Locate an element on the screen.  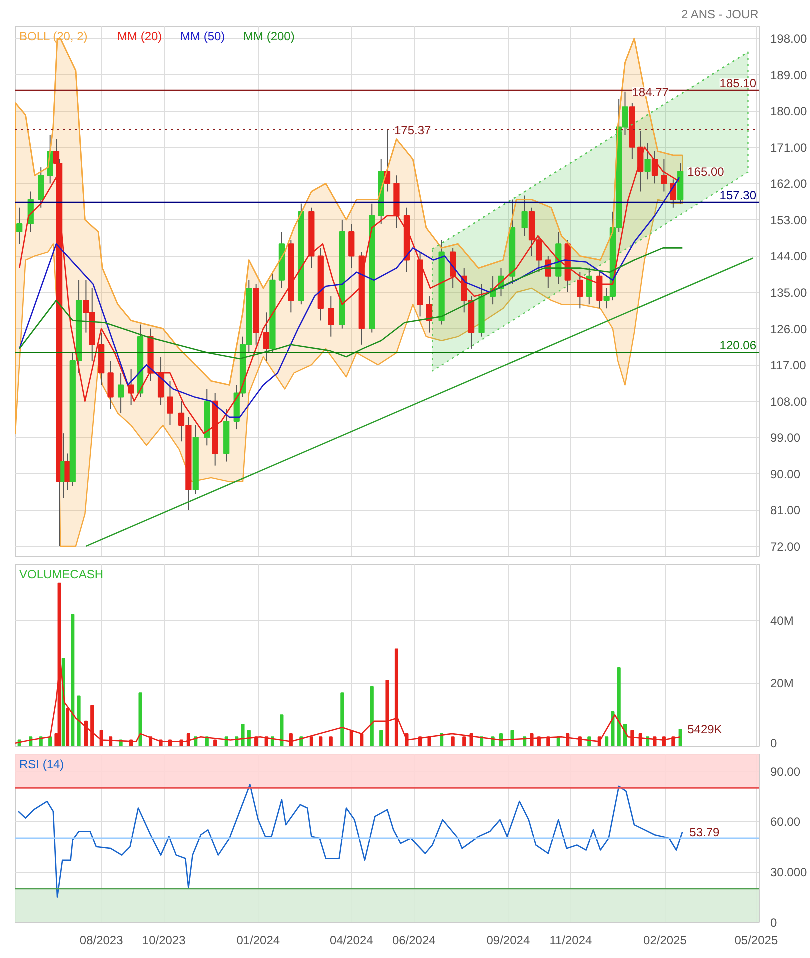
y-tick-label: 60.00 is located at coordinates (785, 822).